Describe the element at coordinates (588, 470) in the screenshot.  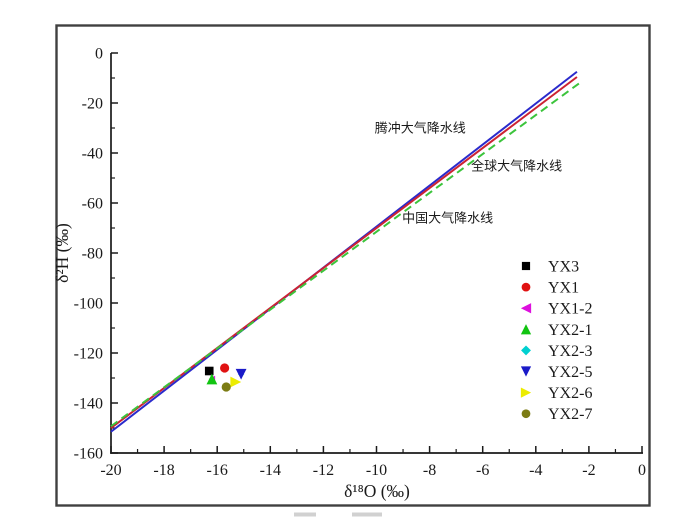
I see `x-tick-label: -2` at that location.